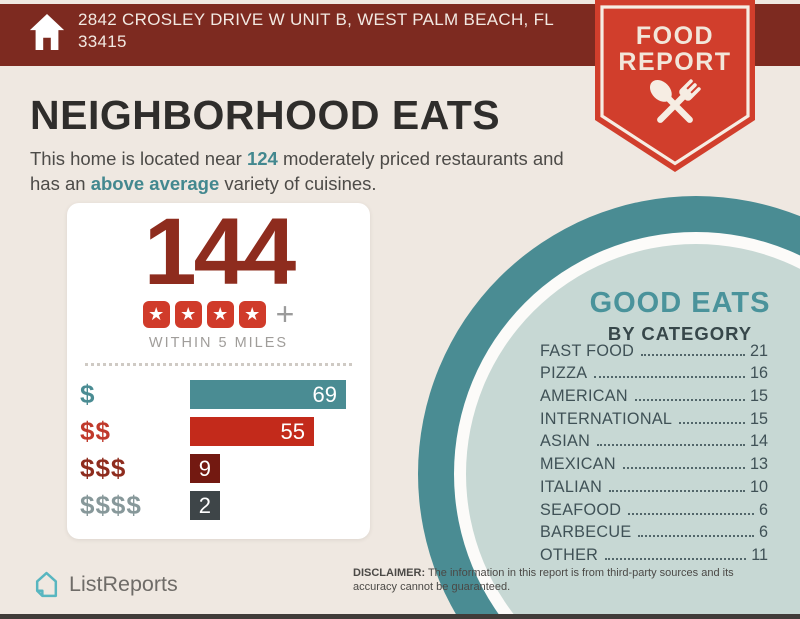 Image resolution: width=800 pixels, height=619 pixels. Describe the element at coordinates (95, 431) in the screenshot. I see `price-tier-label: $$` at that location.